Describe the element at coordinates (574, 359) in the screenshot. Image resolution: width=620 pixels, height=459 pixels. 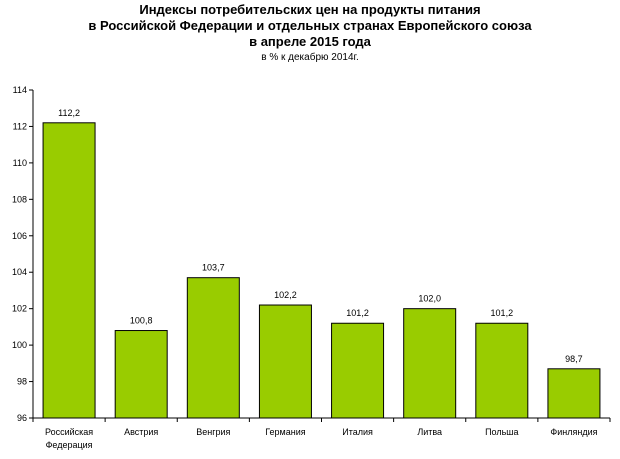
I see `bar-value-label: 98,7` at that location.